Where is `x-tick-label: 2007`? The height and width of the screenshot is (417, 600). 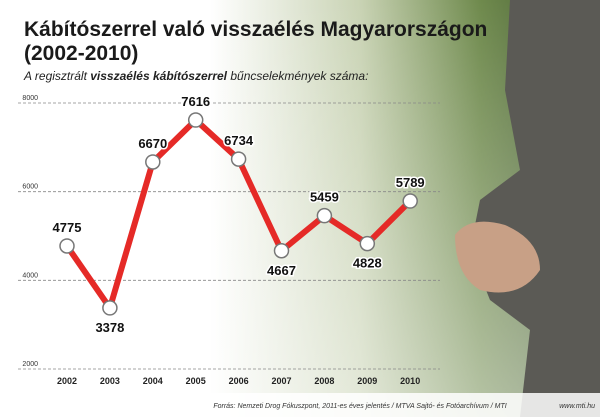
x-tick-label: 2007 is located at coordinates (281, 381).